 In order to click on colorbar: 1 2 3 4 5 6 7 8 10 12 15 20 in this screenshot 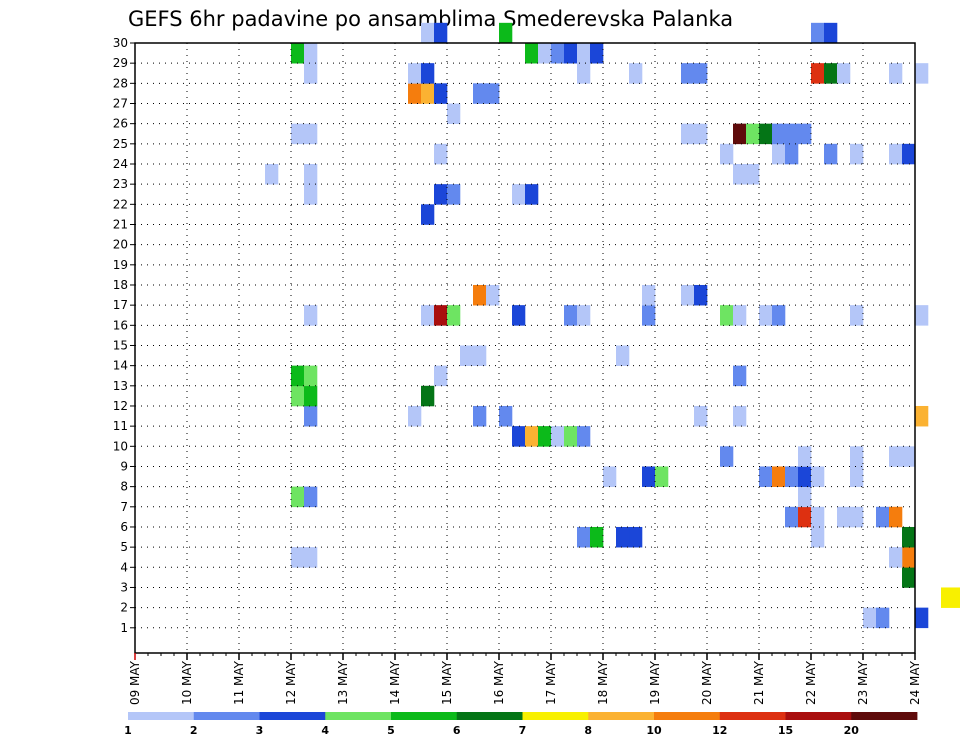, I will do `click(521, 724)`.